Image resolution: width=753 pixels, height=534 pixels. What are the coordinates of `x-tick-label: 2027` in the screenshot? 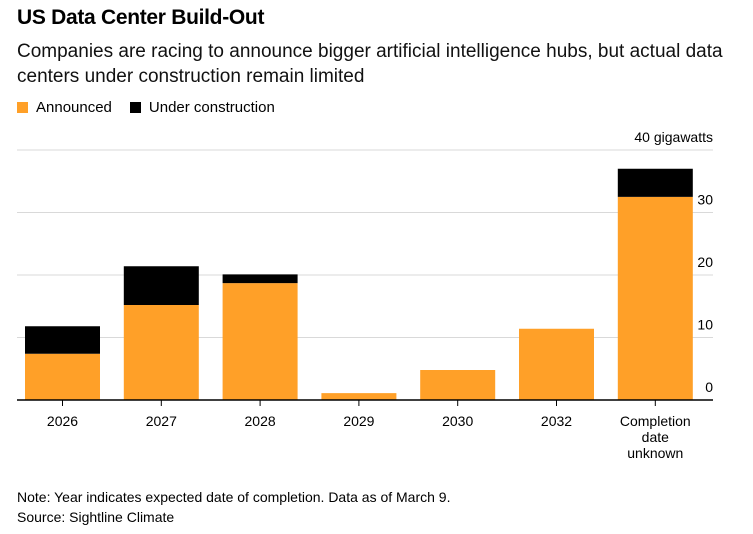 It's located at (161, 421).